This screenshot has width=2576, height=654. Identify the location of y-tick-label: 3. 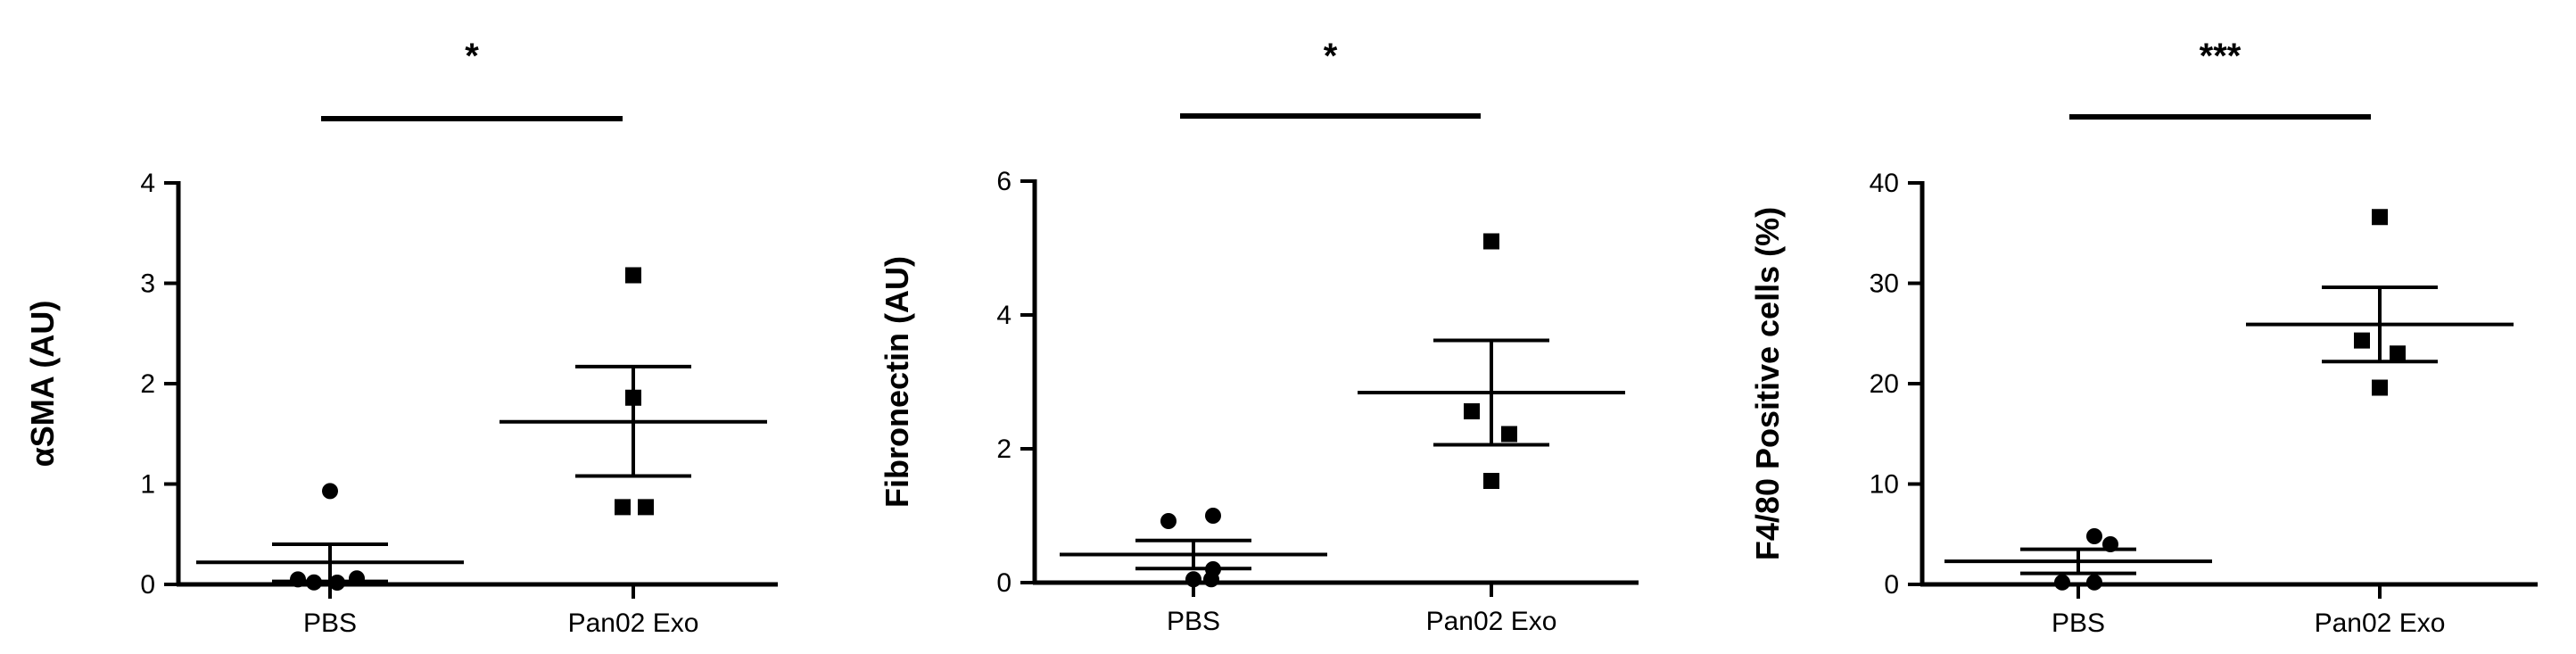
(147, 284).